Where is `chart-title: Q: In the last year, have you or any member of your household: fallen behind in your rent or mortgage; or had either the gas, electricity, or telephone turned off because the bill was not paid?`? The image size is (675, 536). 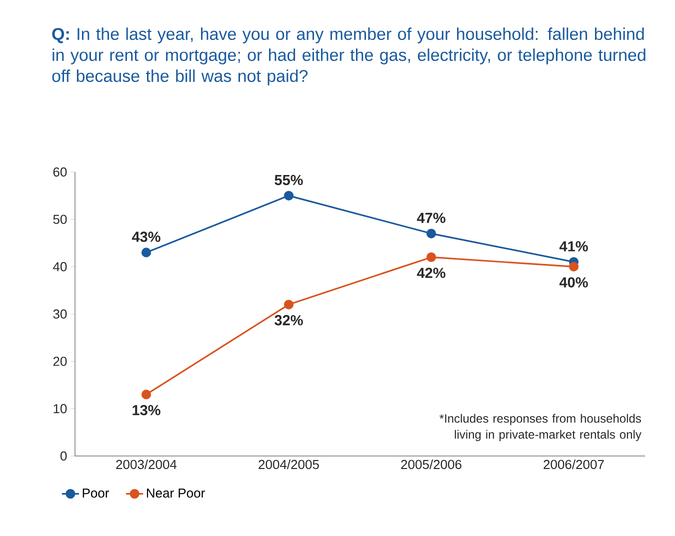 chart-title: Q: In the last year, have you or any member of your household: fallen behind in your rent or mortgage; or had either the gas, electricity, or telephone turned off because the bill was not paid? is located at coordinates (349, 57).